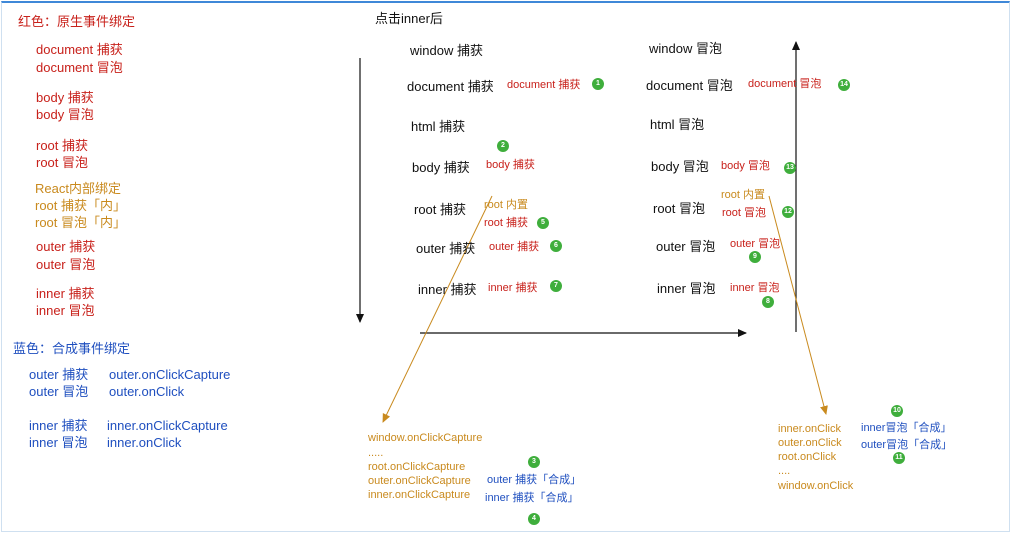 Image resolution: width=1013 pixels, height=535 pixels. I want to click on legend-root-bubble: root 冒泡, so click(62, 162).